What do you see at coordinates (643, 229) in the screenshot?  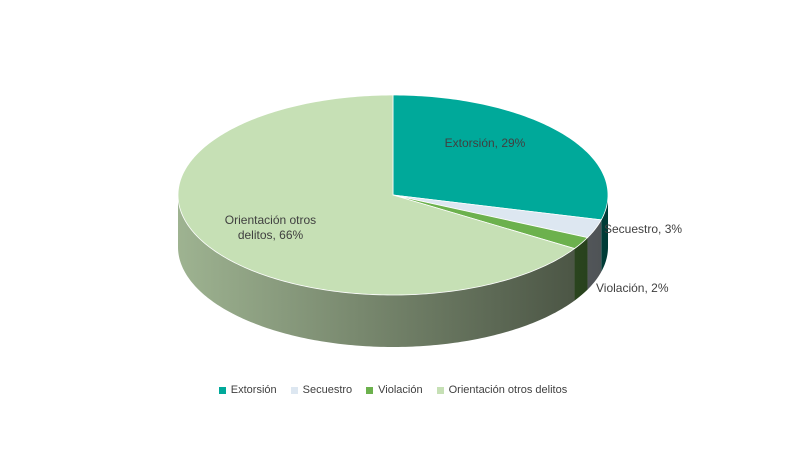 I see `data-label: Secuestro, 3%` at bounding box center [643, 229].